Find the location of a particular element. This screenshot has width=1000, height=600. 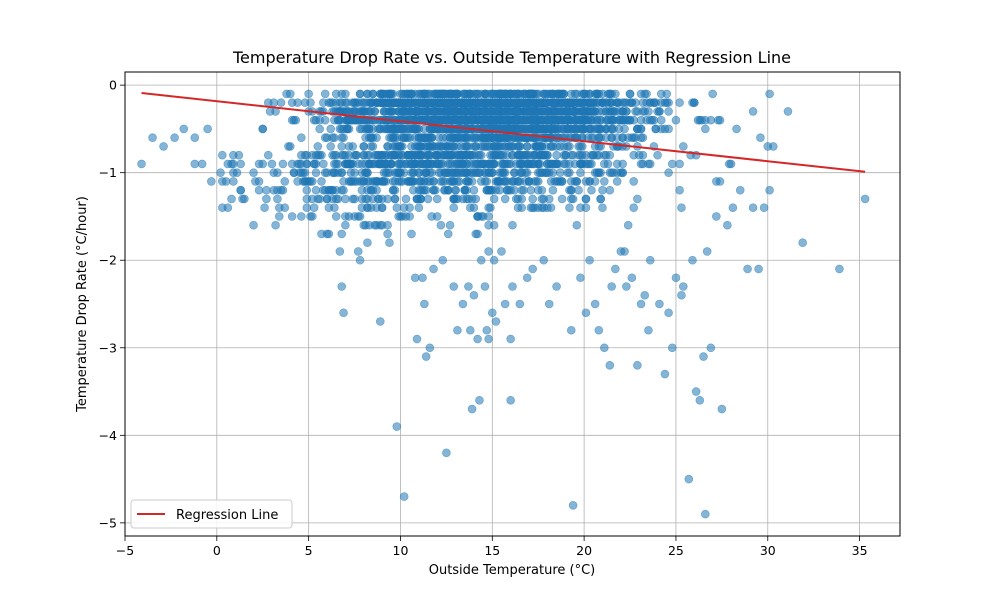

y-tick-label: −2 is located at coordinates (108, 260).